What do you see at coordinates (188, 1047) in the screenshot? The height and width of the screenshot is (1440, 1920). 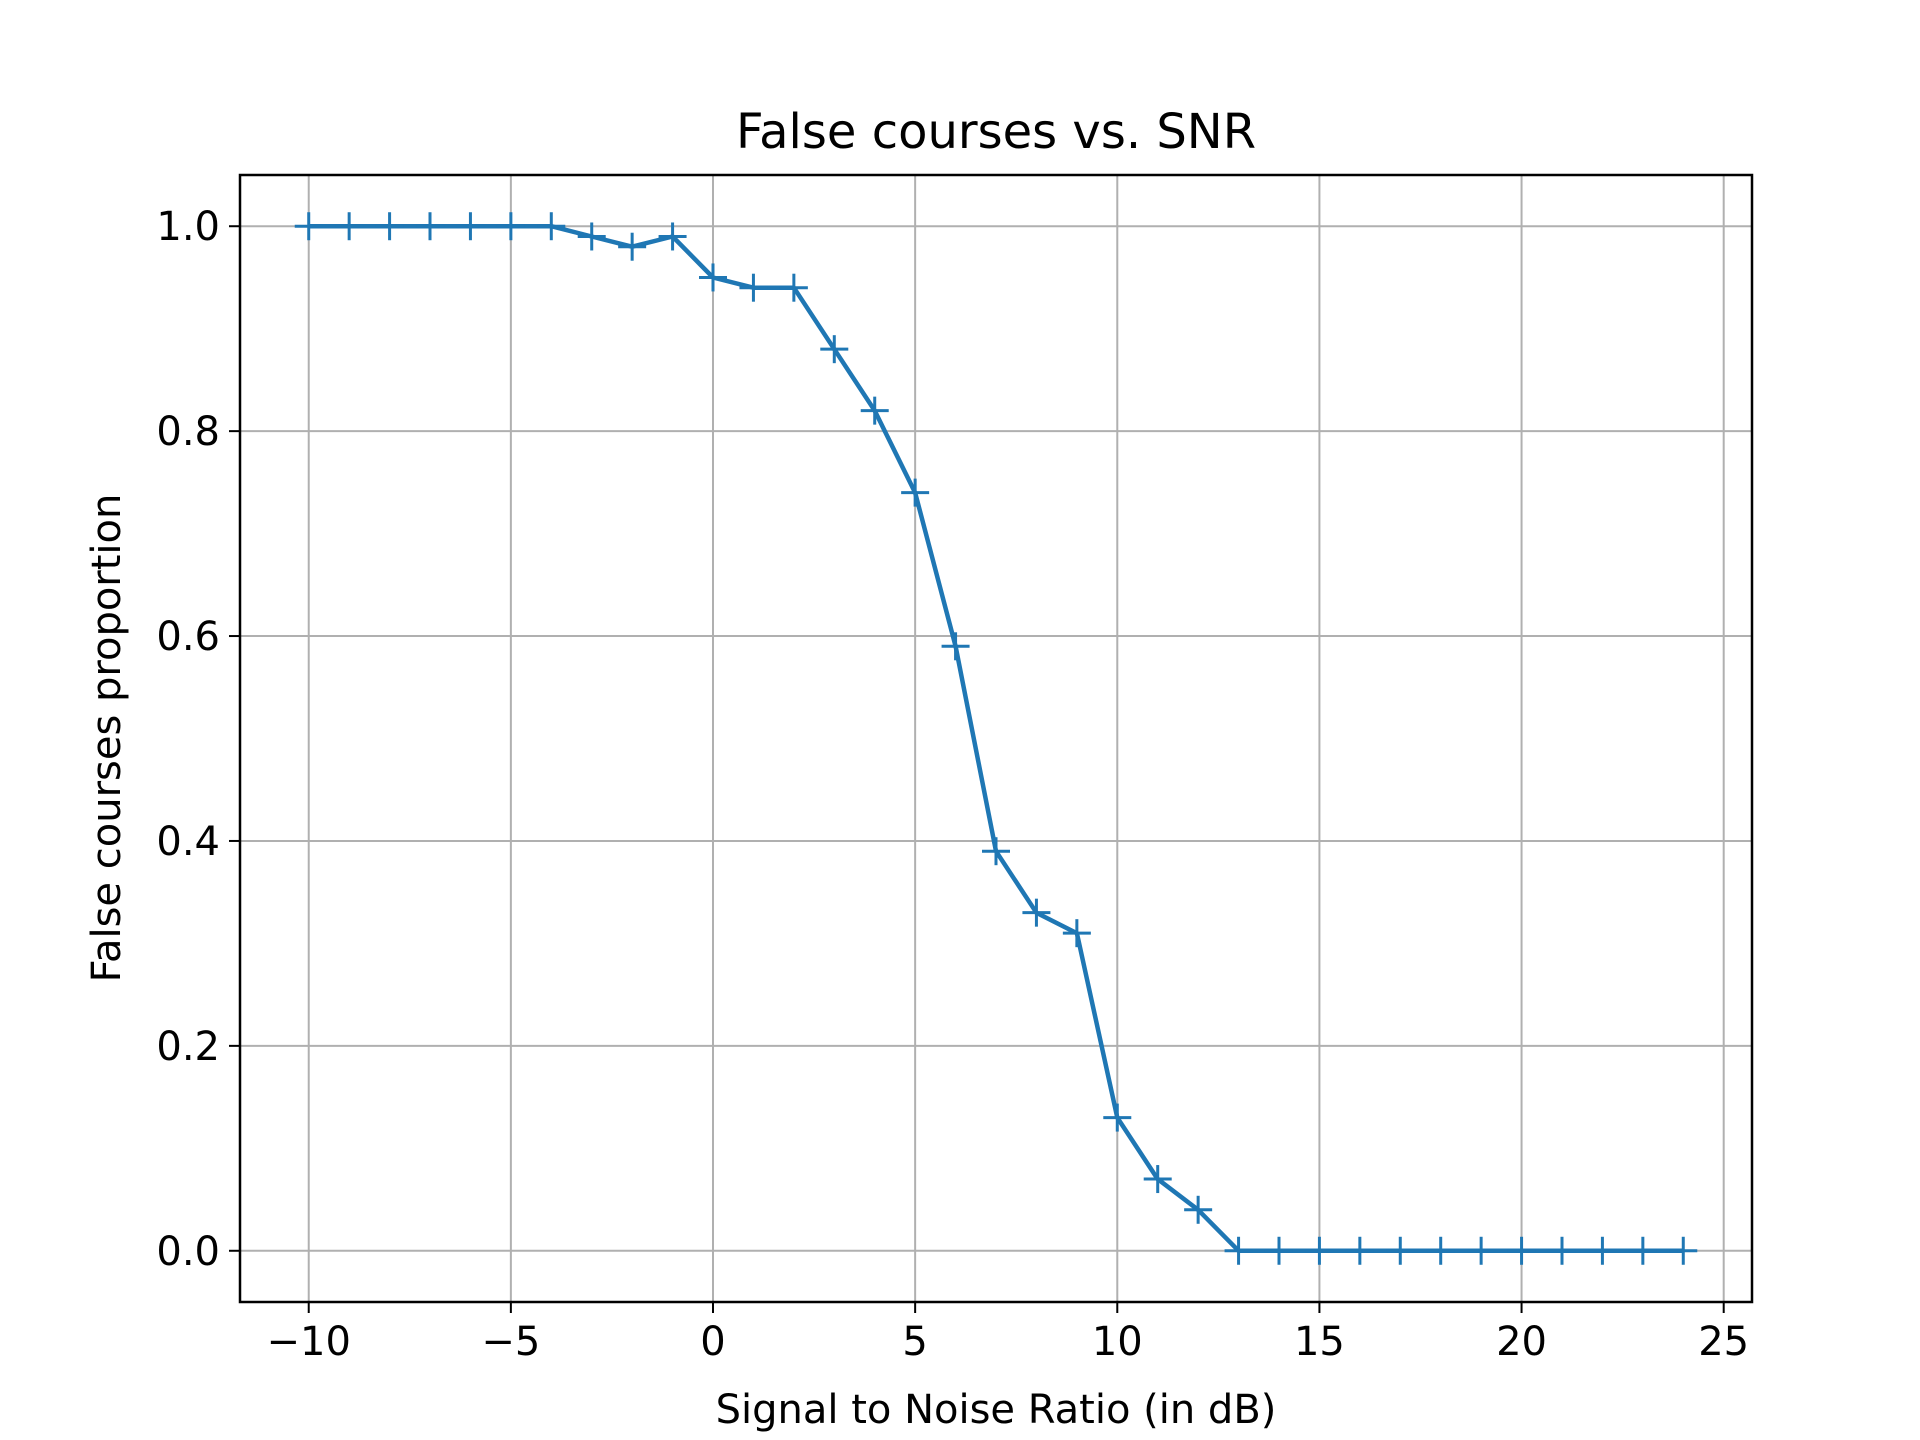 I see `y-tick-label: 0.2` at bounding box center [188, 1047].